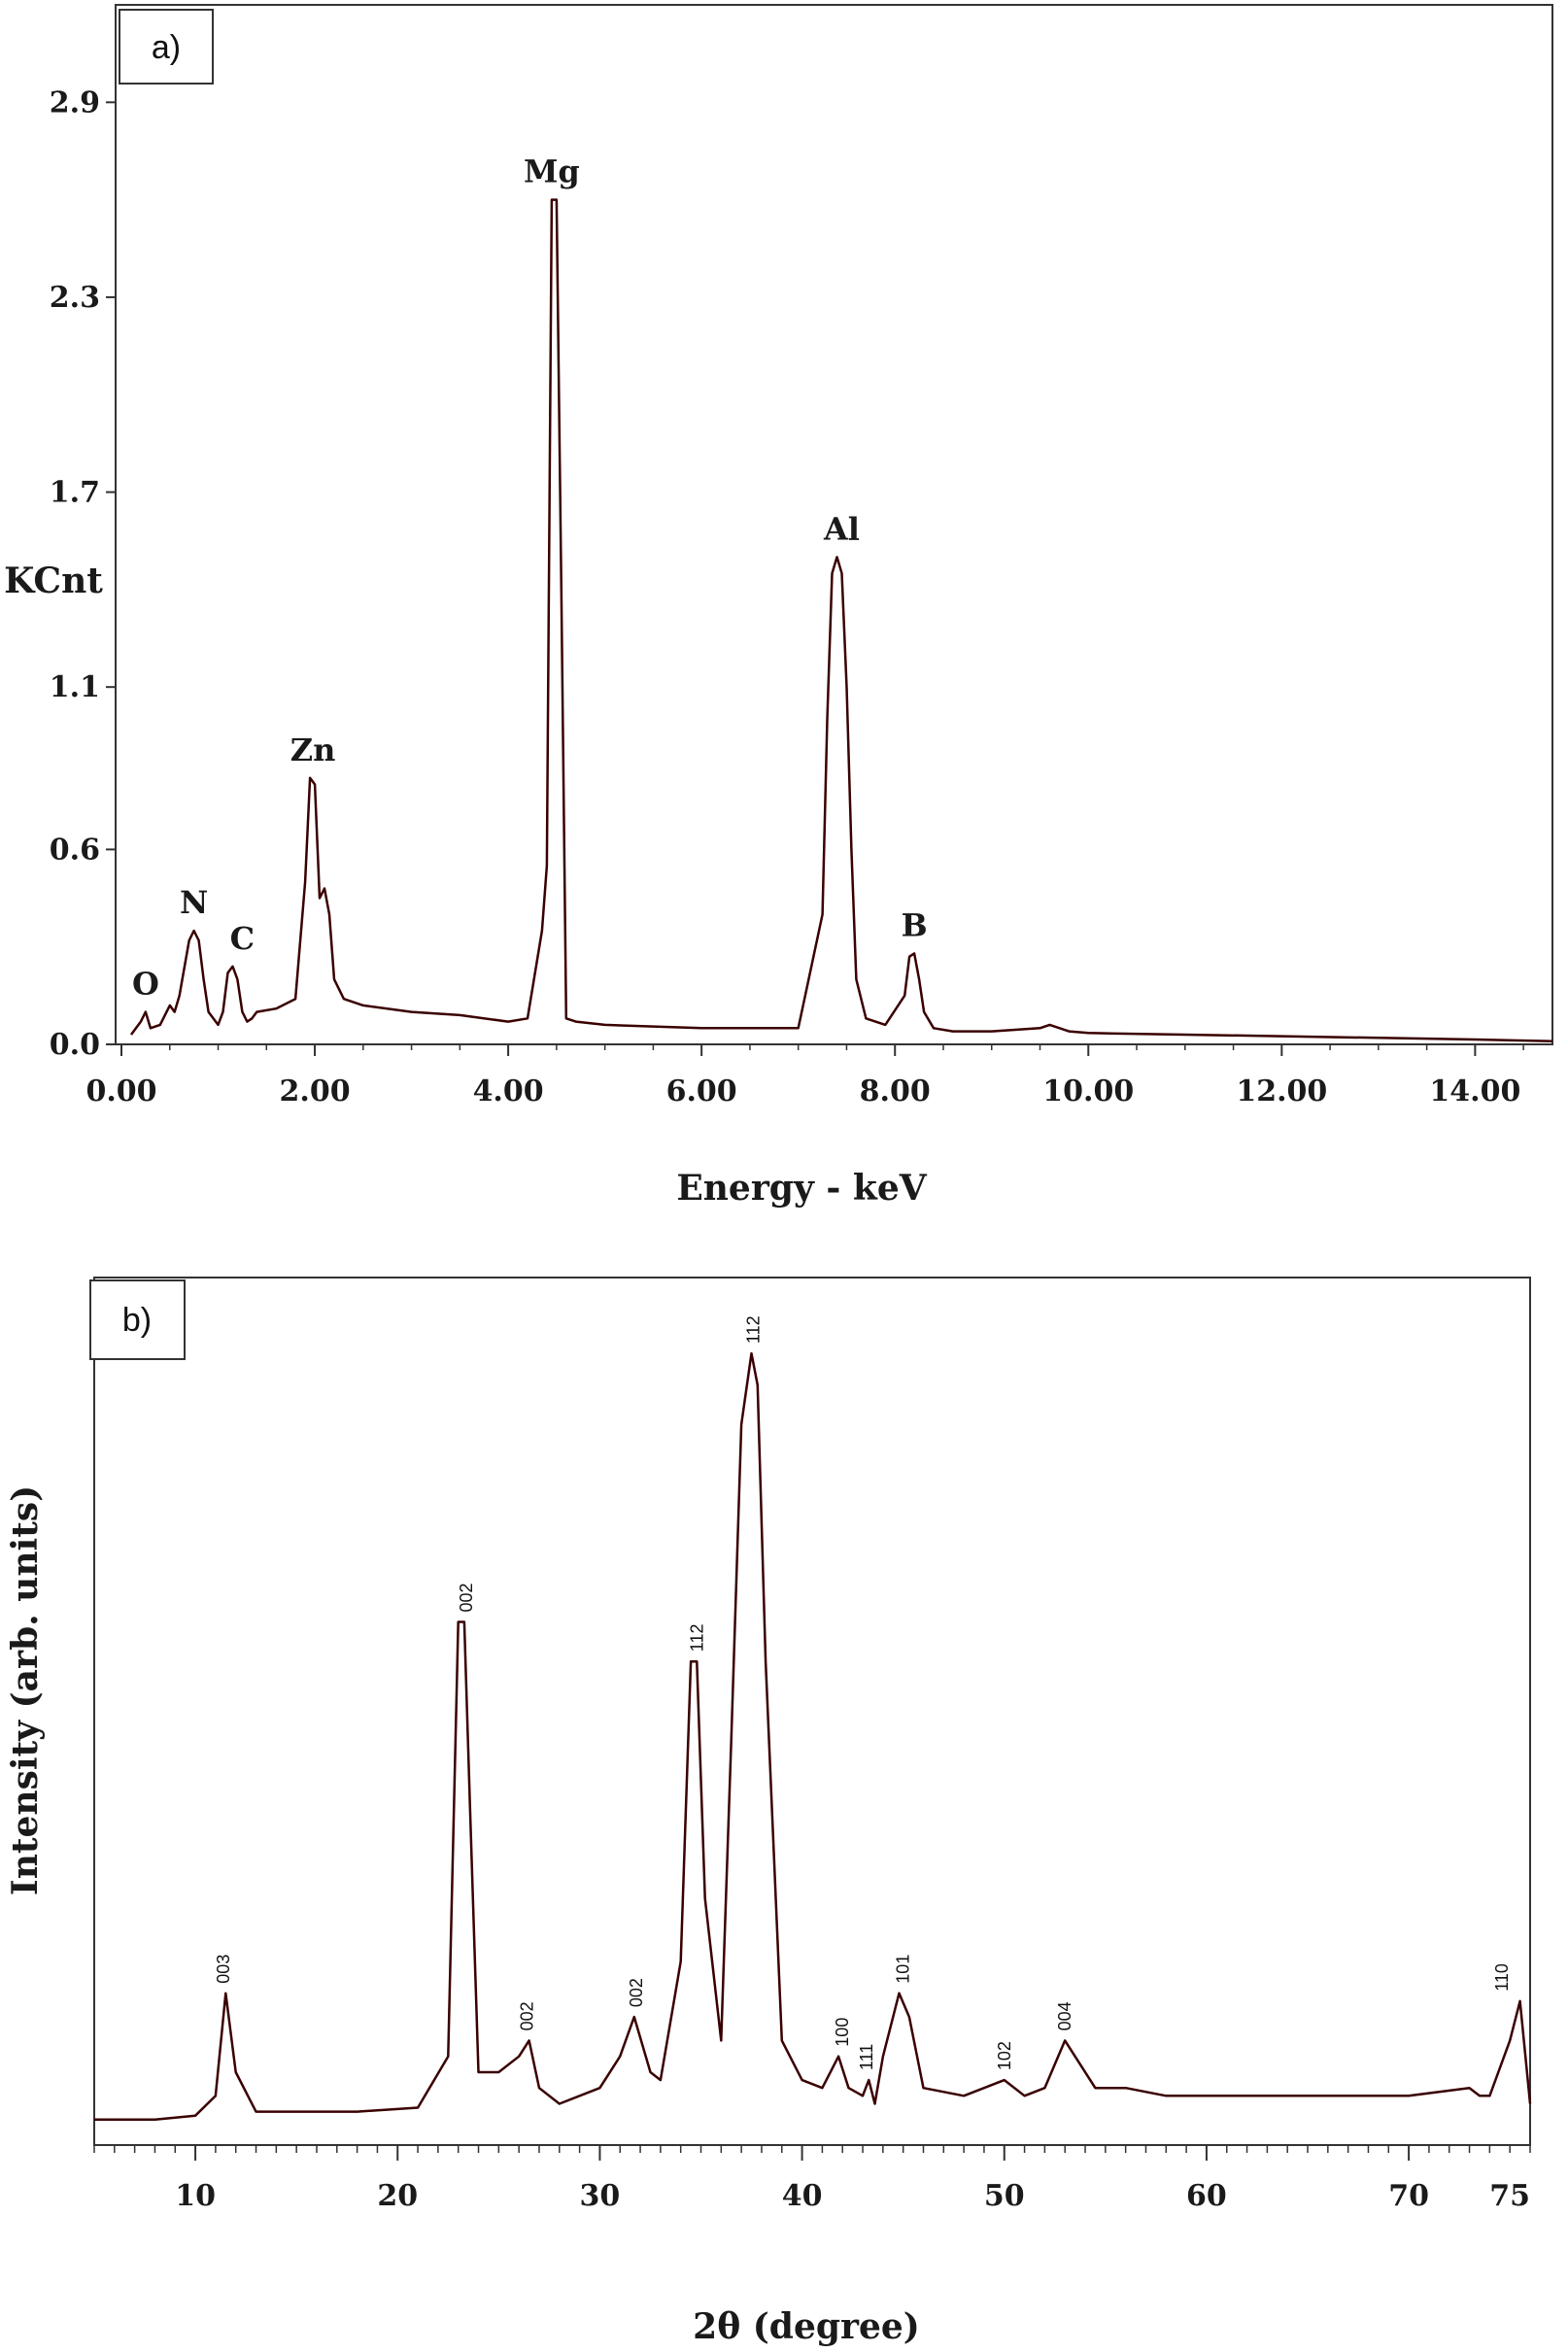 The height and width of the screenshot is (2352, 1568). Describe the element at coordinates (313, 750) in the screenshot. I see `eds-peak-label: Zn` at that location.